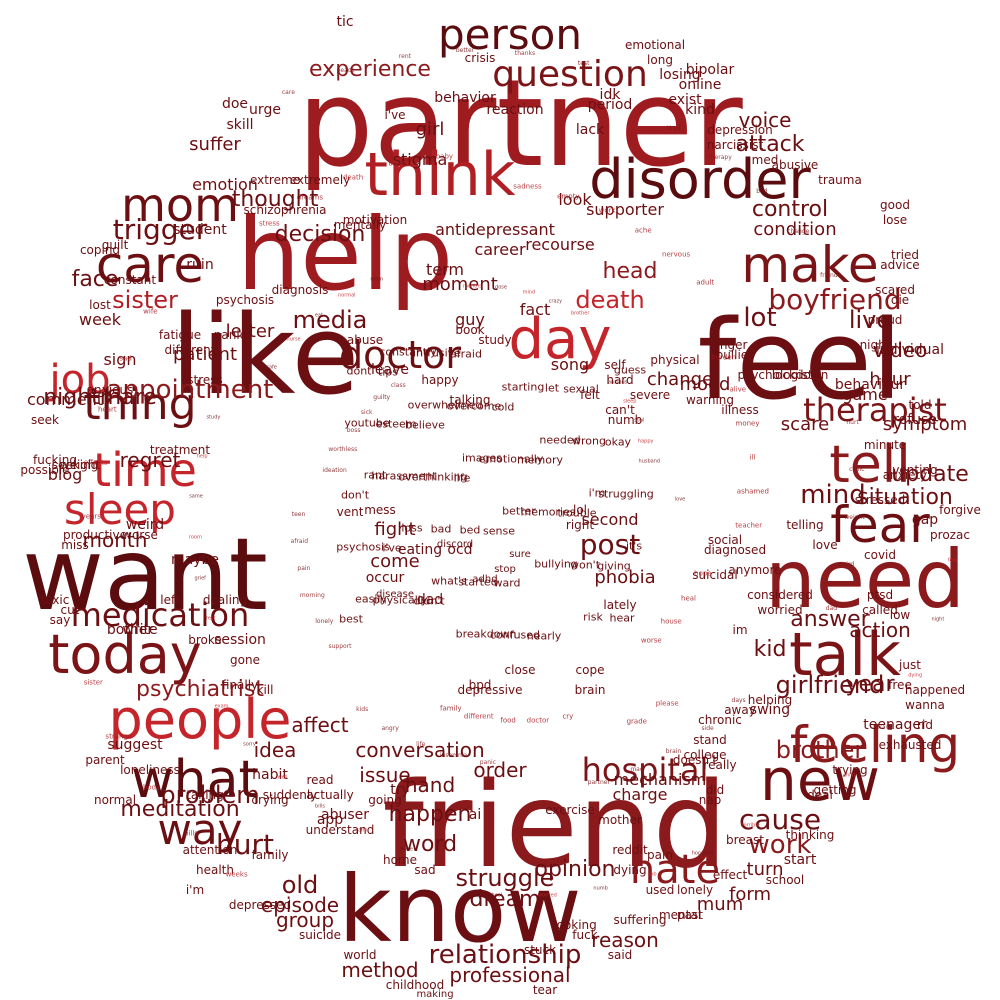  What do you see at coordinates (710, 400) in the screenshot?
I see `word-warning: warning` at bounding box center [710, 400].